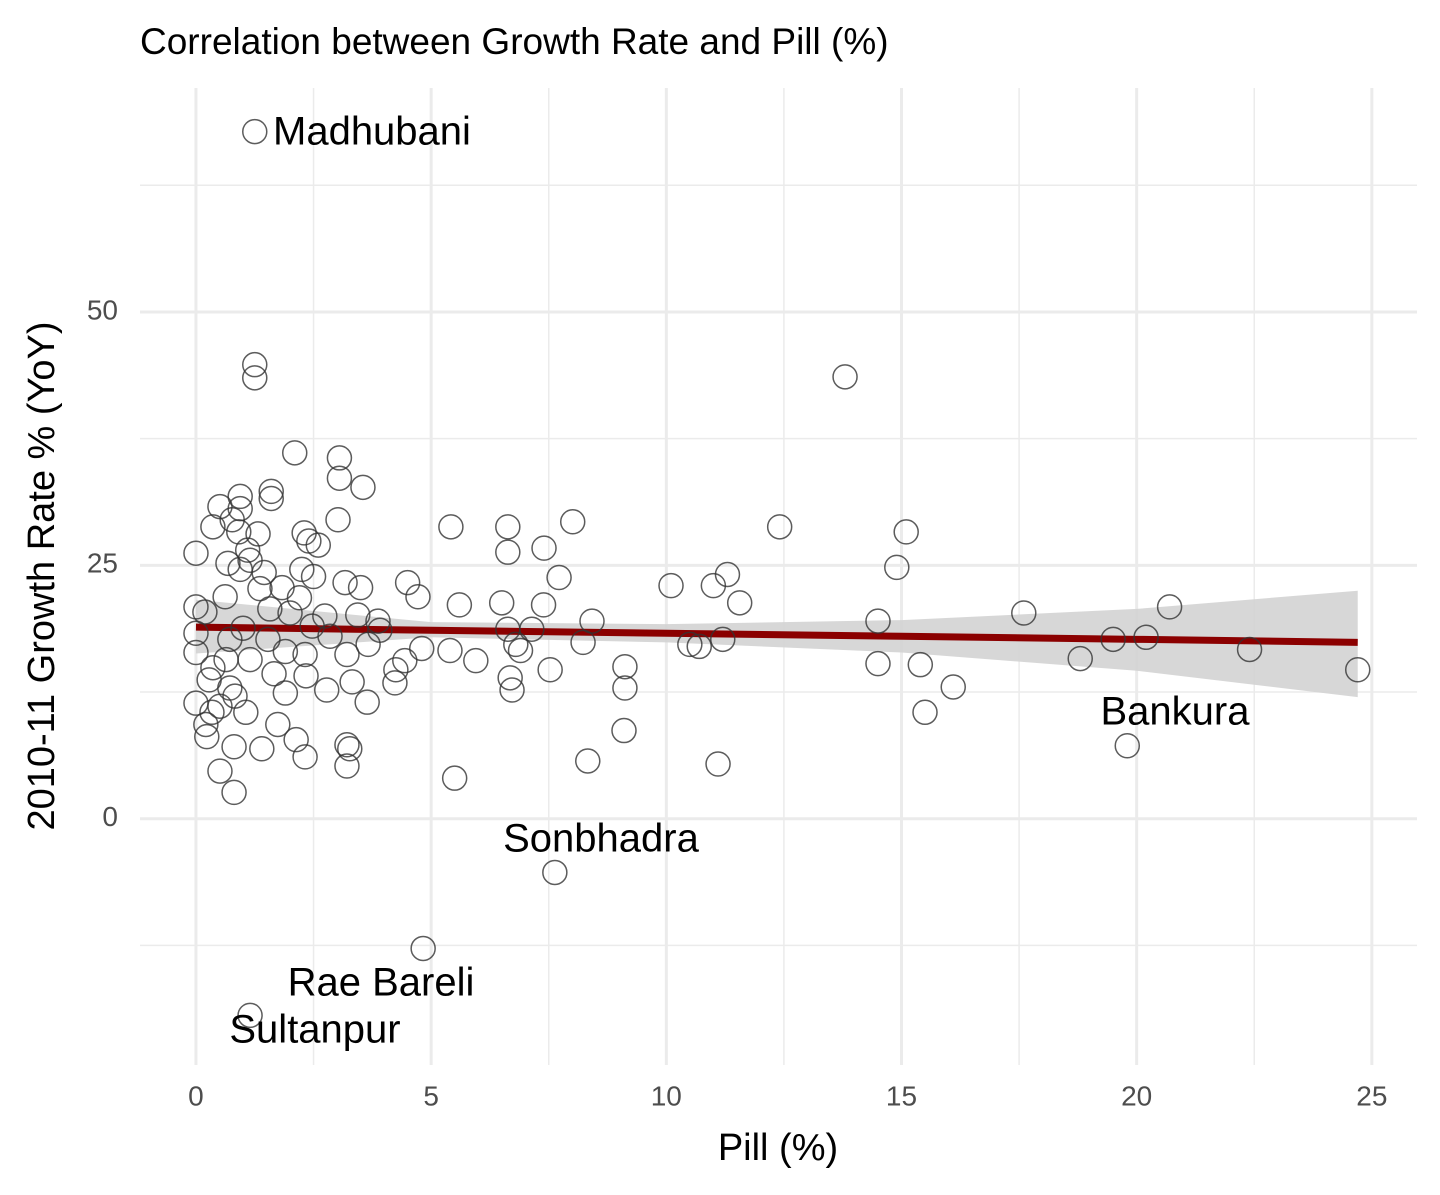  I want to click on annotation: Sultanpur, so click(314, 1030).